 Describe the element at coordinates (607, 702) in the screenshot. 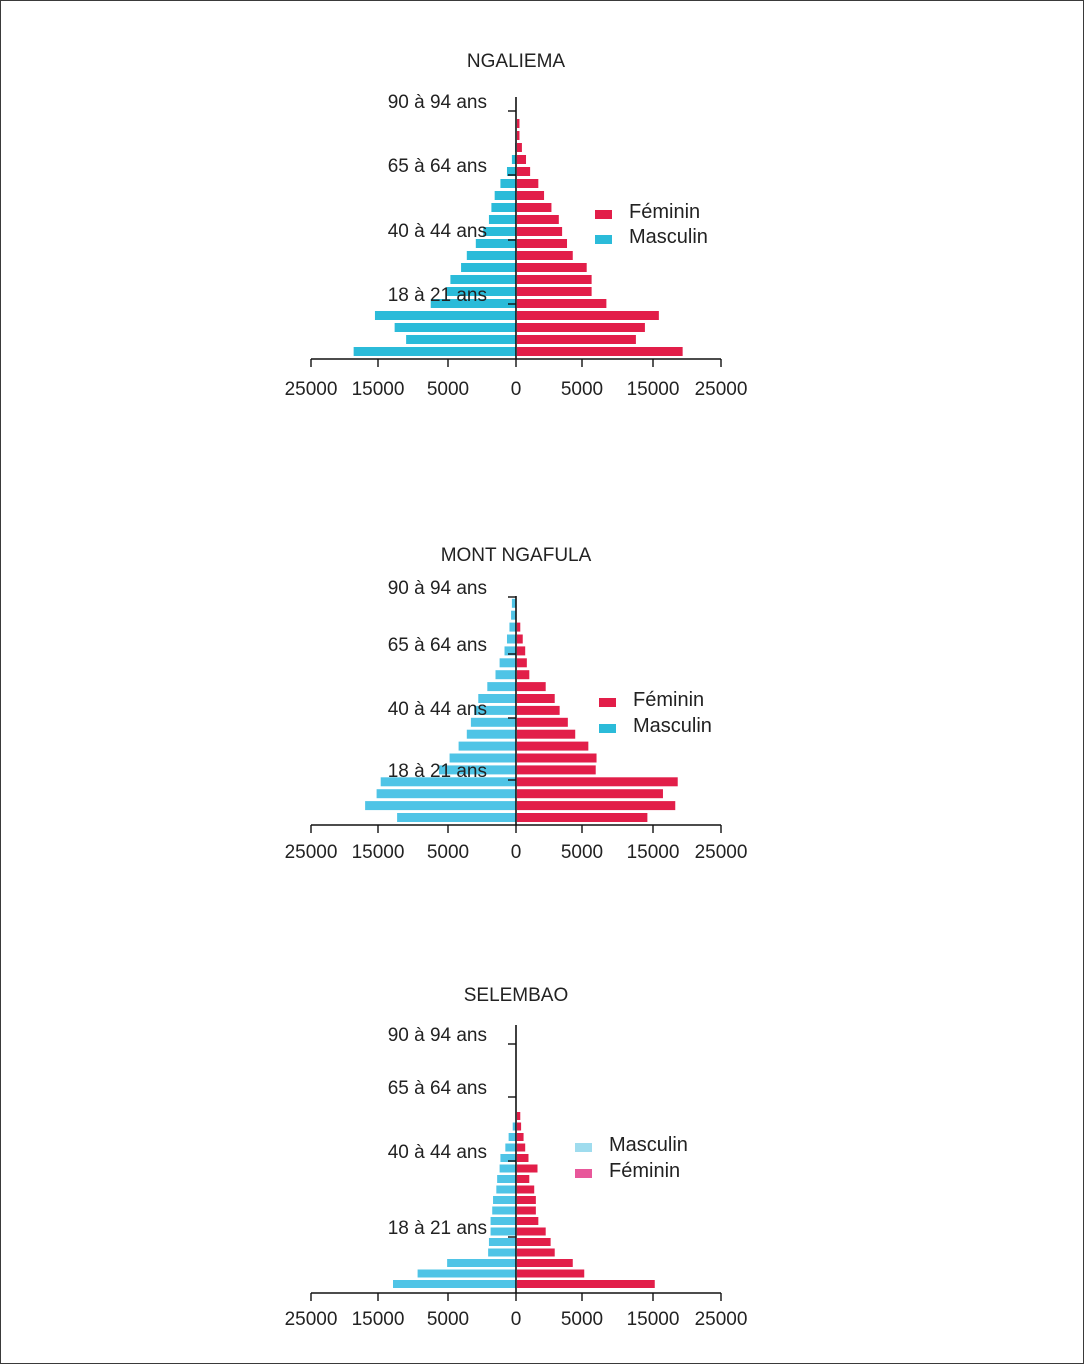

I see `legend-swatch` at that location.